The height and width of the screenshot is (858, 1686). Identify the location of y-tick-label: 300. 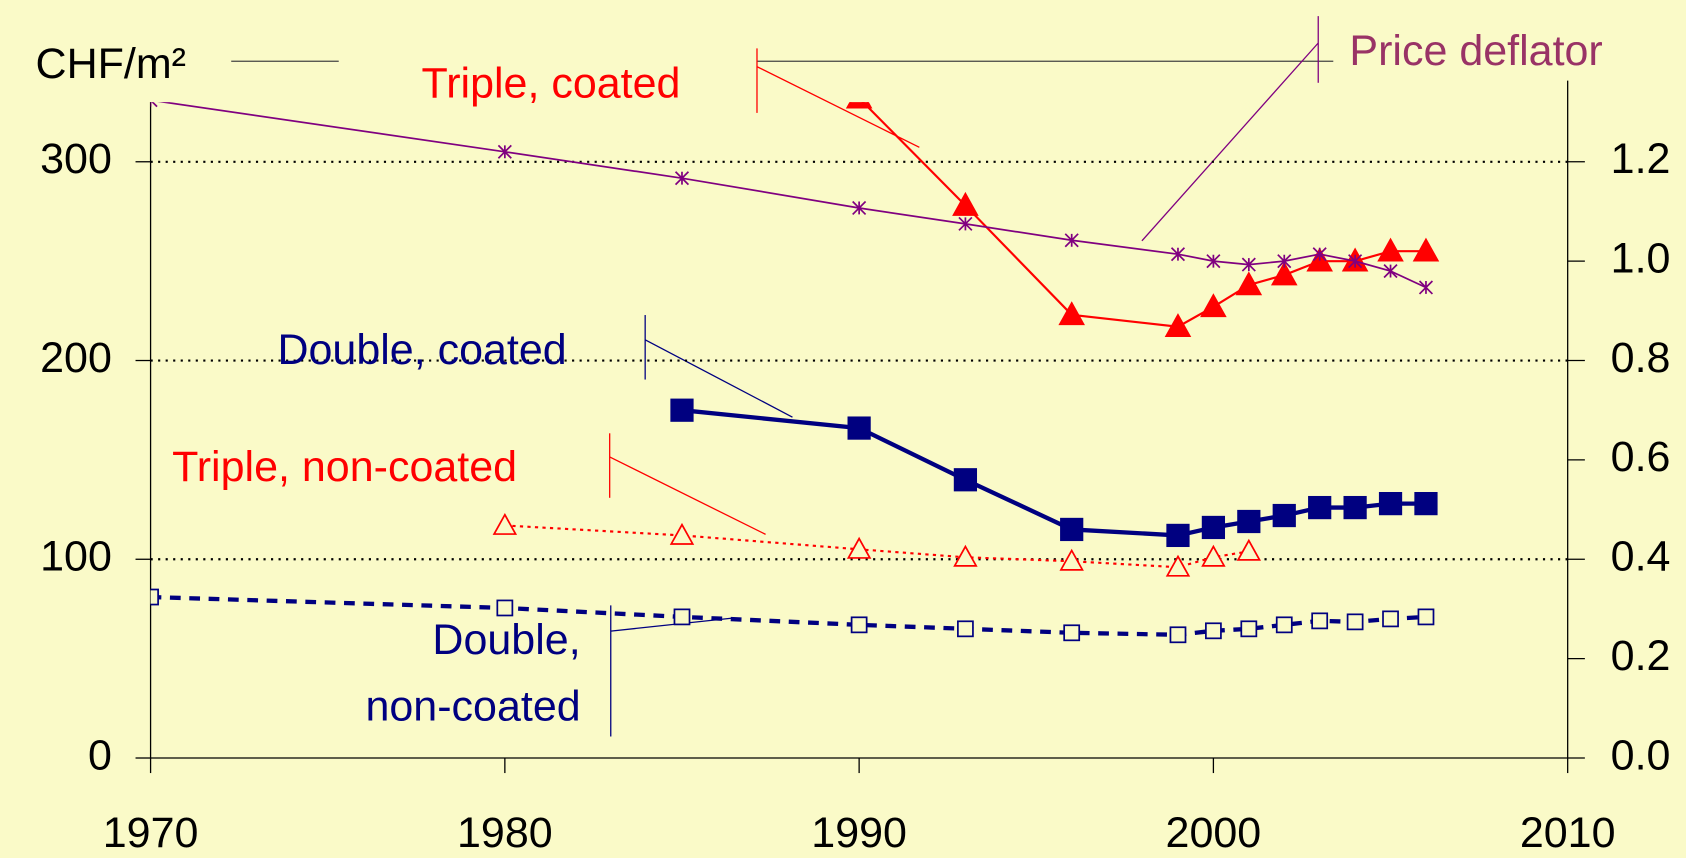
(76, 159).